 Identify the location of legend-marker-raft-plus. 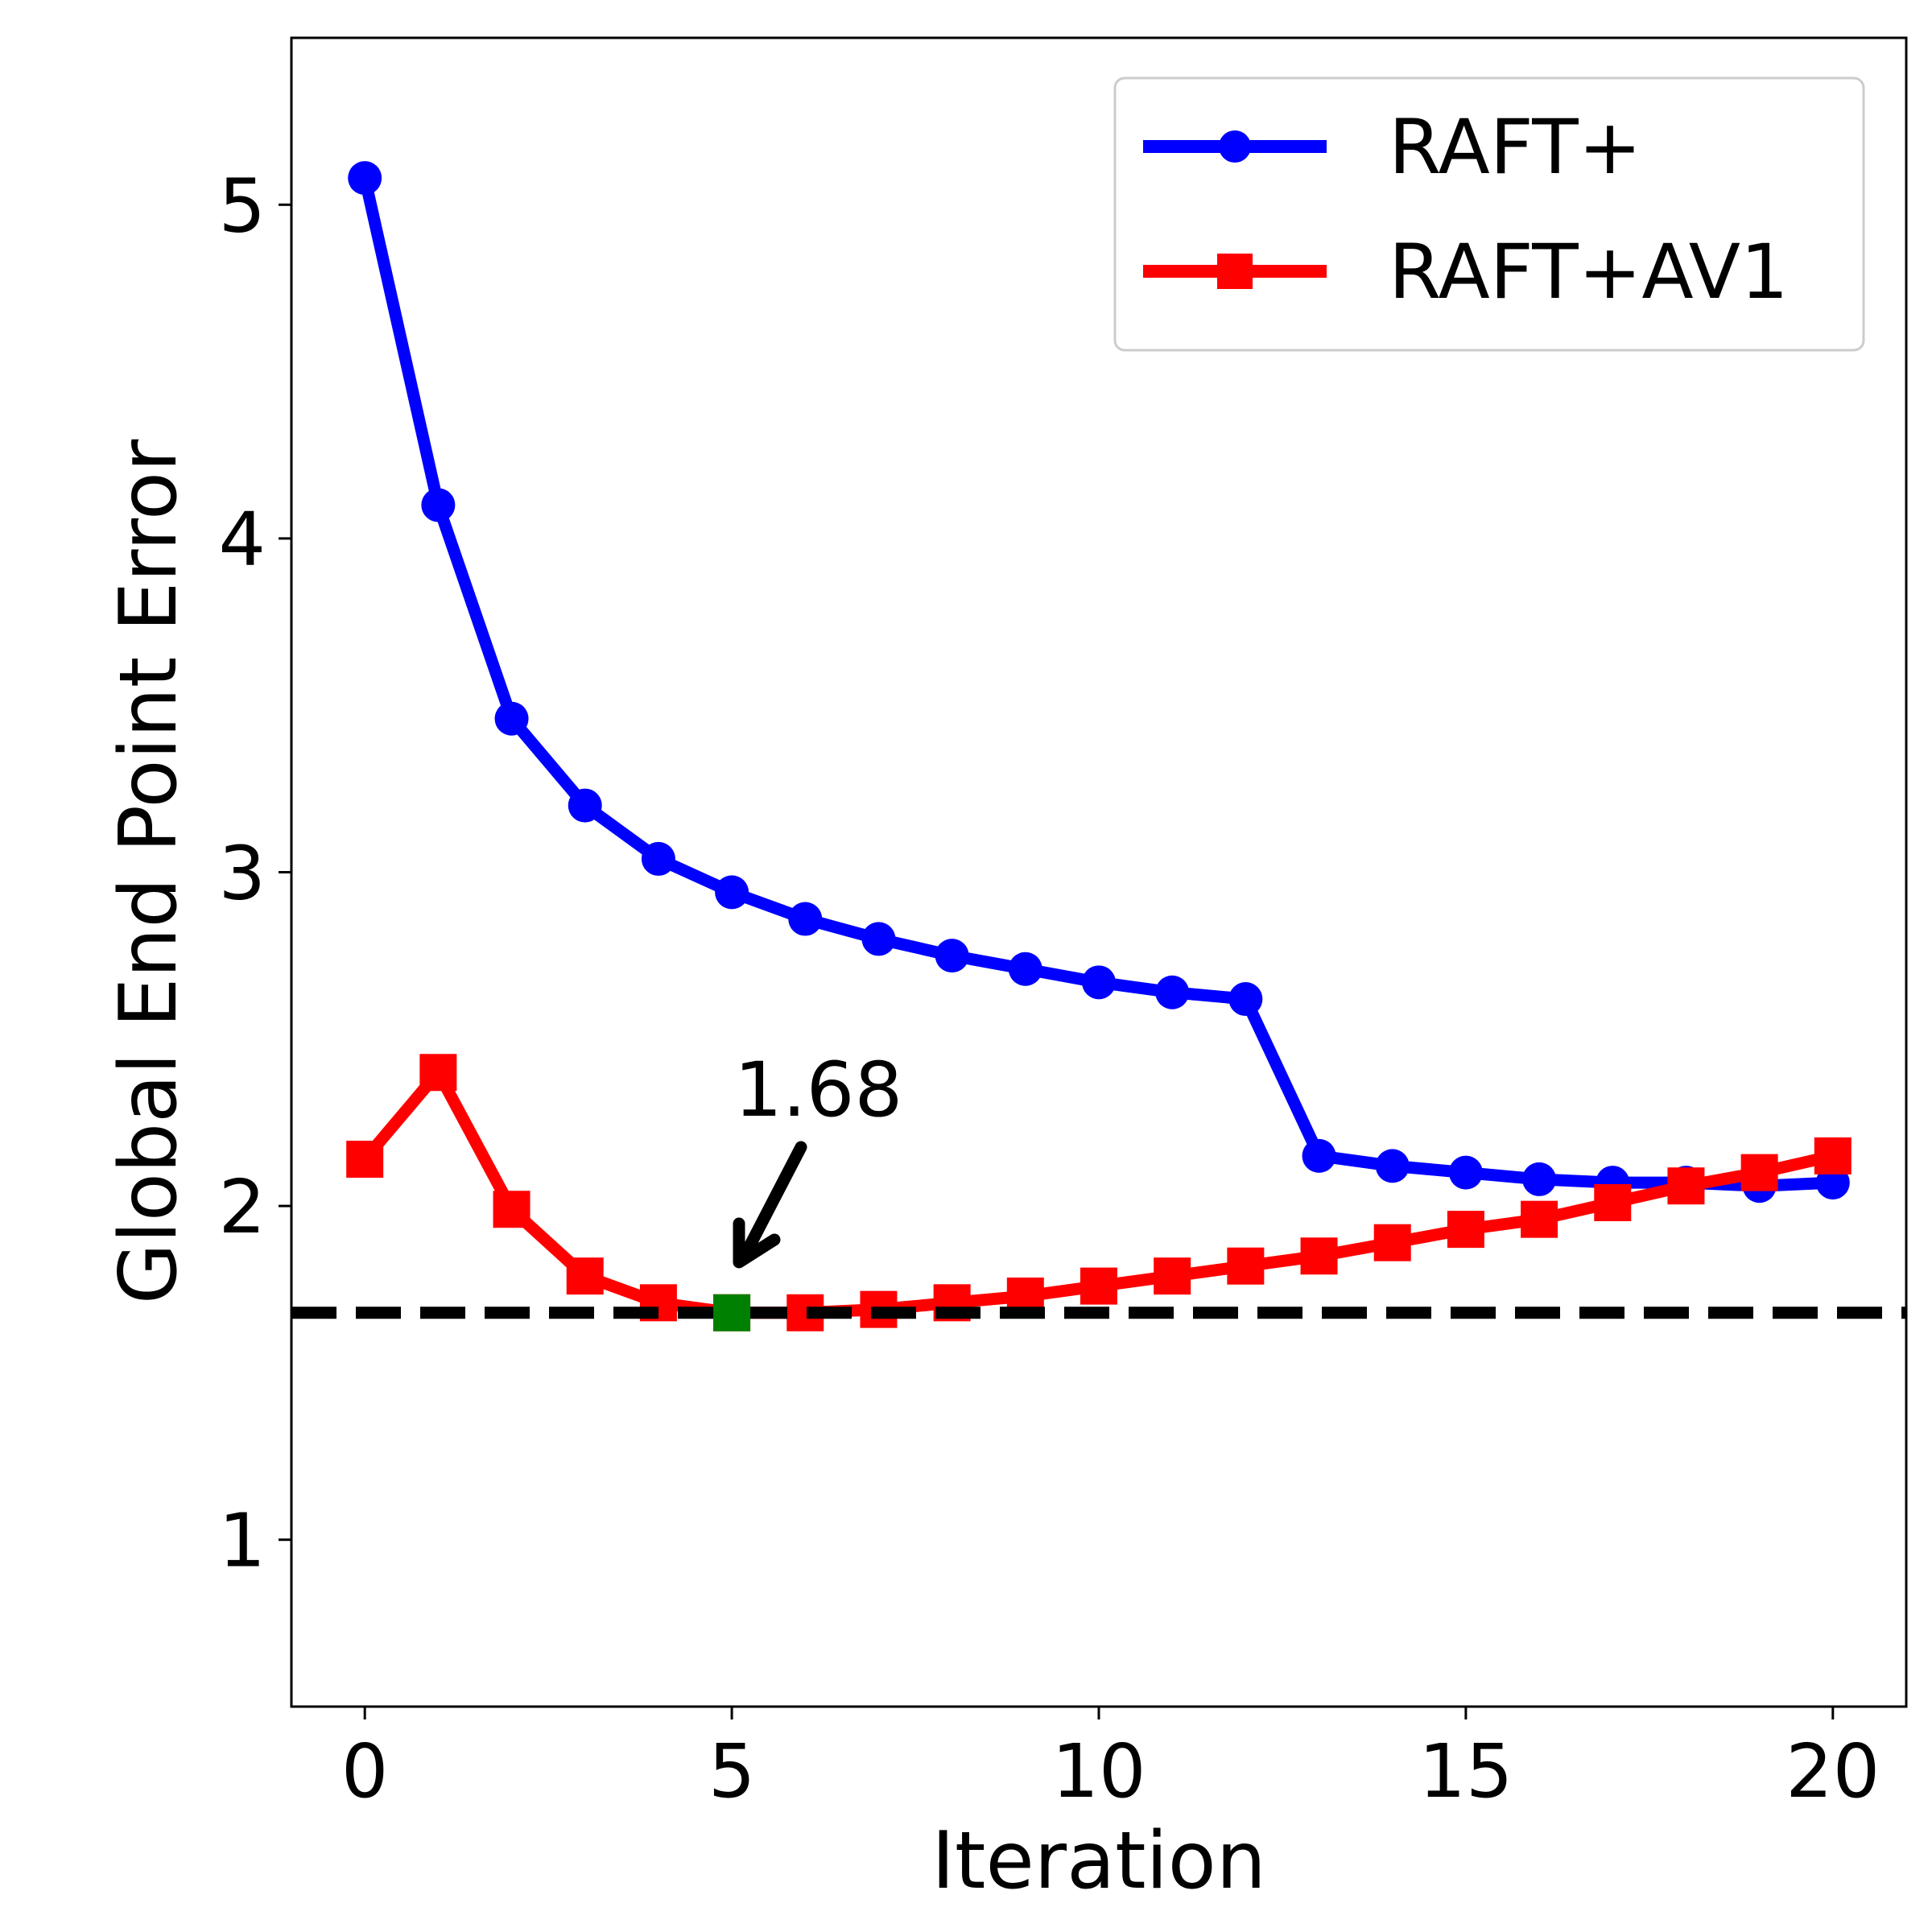
(1235, 146).